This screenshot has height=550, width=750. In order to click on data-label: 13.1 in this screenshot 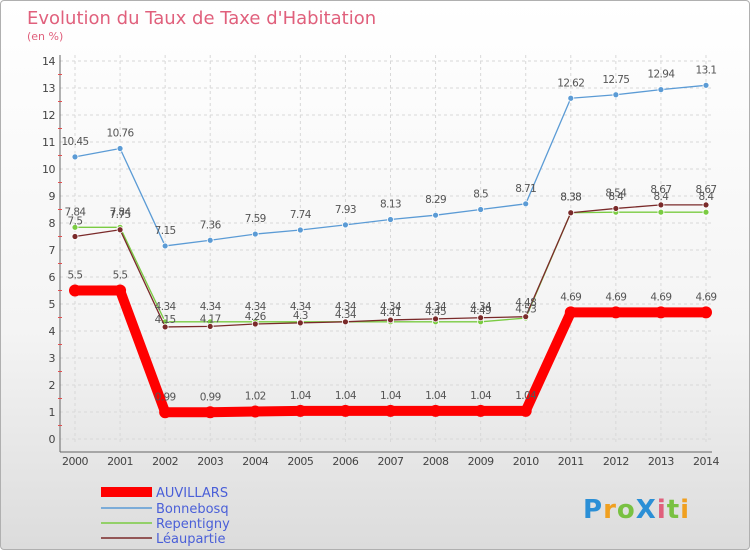, I will do `click(706, 70)`.